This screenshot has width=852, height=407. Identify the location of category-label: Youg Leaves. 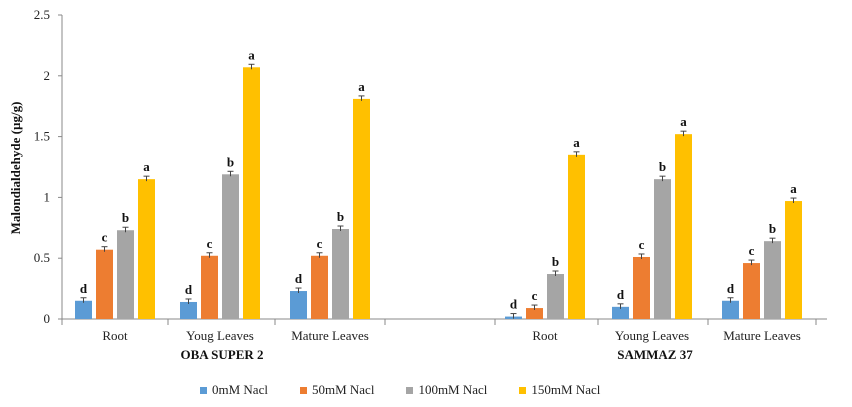
(220, 335).